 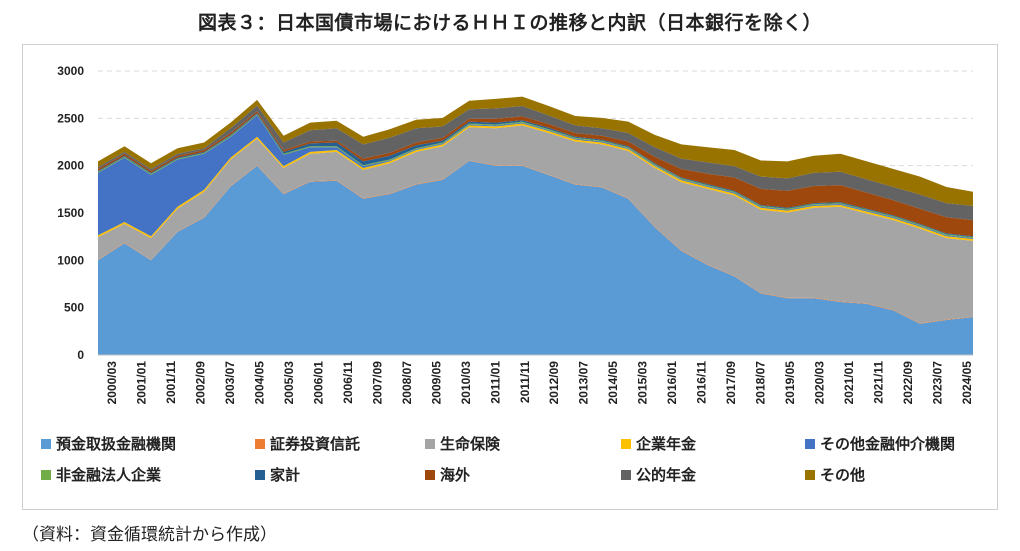 I want to click on legend-item: 公的年金, so click(x=659, y=475).